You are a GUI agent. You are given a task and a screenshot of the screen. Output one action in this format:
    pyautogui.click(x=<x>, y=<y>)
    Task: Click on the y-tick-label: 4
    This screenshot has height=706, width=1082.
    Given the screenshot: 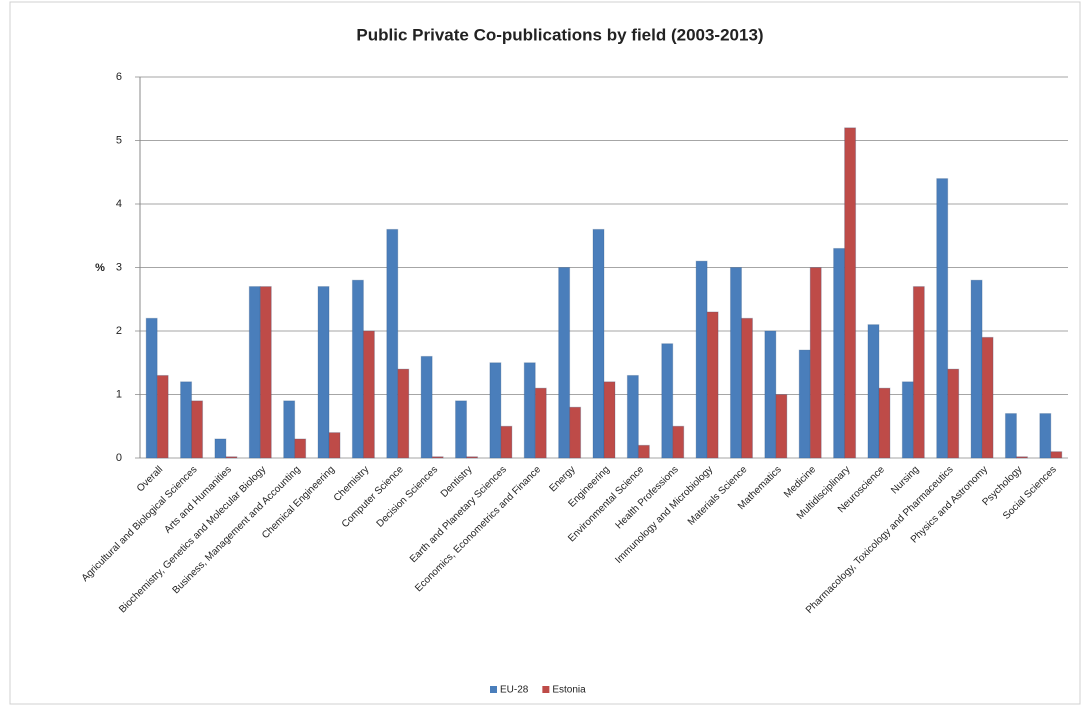 What is the action you would take?
    pyautogui.click(x=119, y=204)
    